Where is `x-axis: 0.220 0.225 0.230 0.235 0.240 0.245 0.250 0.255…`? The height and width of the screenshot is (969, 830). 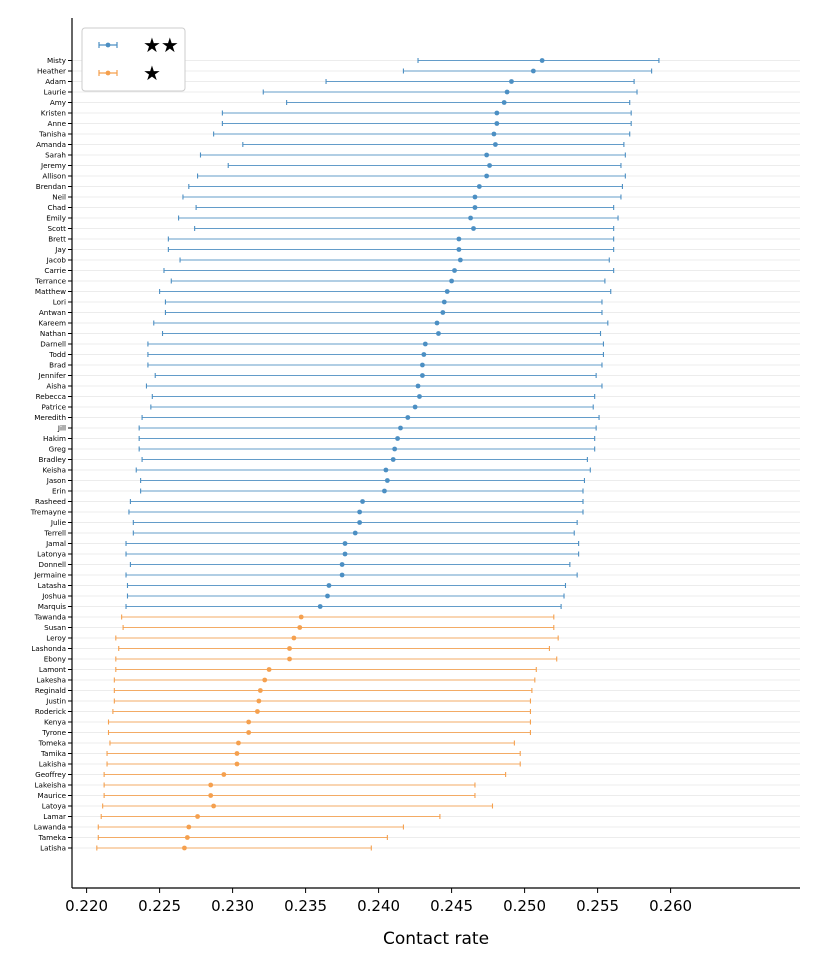 x-axis: 0.220 0.225 0.230 0.235 0.240 0.245 0.250 0.255… is located at coordinates (378, 901).